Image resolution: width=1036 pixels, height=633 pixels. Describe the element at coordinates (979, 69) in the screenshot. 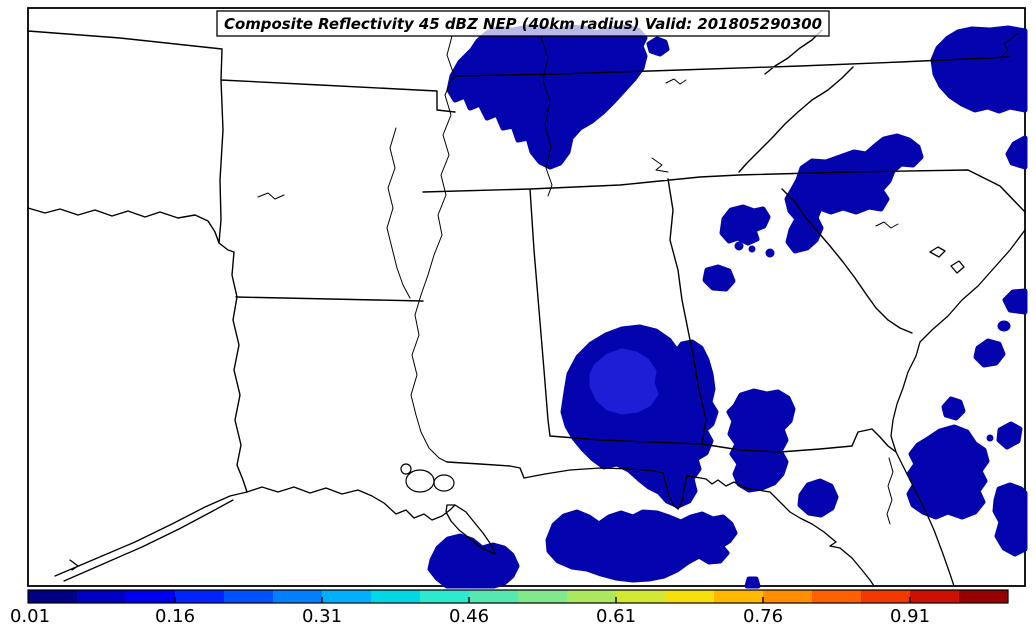

I see `nep-region-northeast-corner` at that location.